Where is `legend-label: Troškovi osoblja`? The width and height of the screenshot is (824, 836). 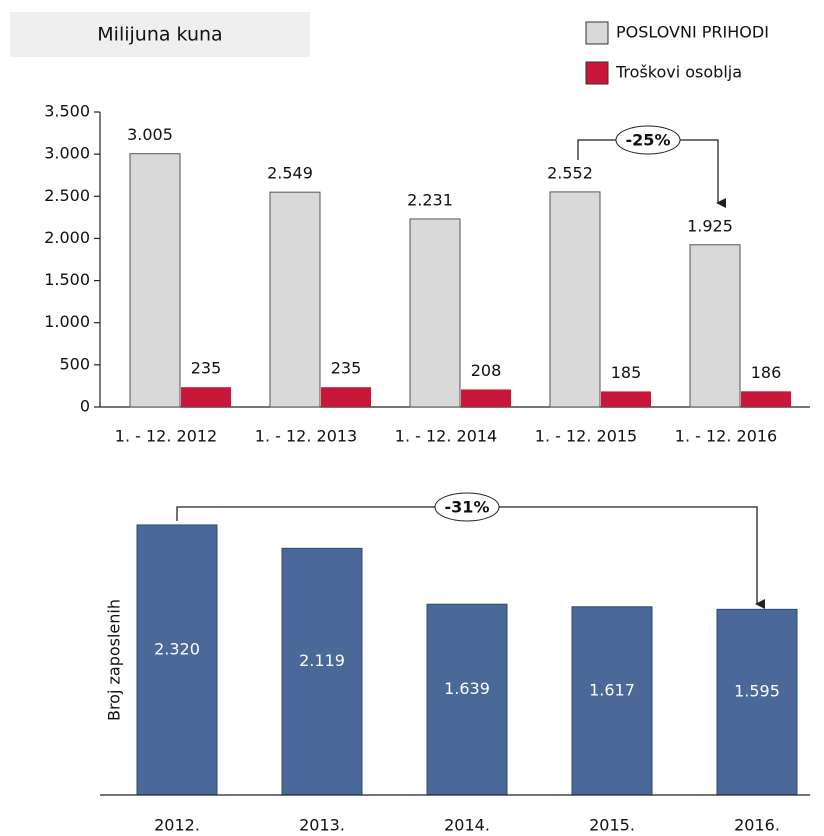 legend-label: Troškovi osoblja is located at coordinates (678, 72).